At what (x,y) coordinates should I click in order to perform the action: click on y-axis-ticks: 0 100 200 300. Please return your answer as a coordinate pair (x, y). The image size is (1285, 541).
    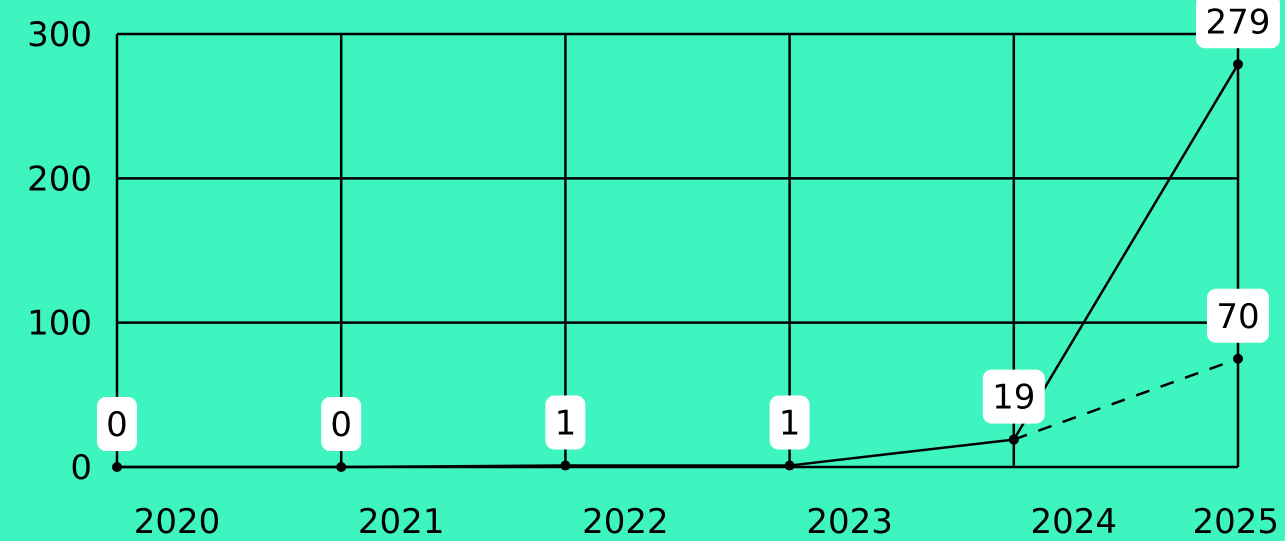
    Looking at the image, I should click on (59, 251).